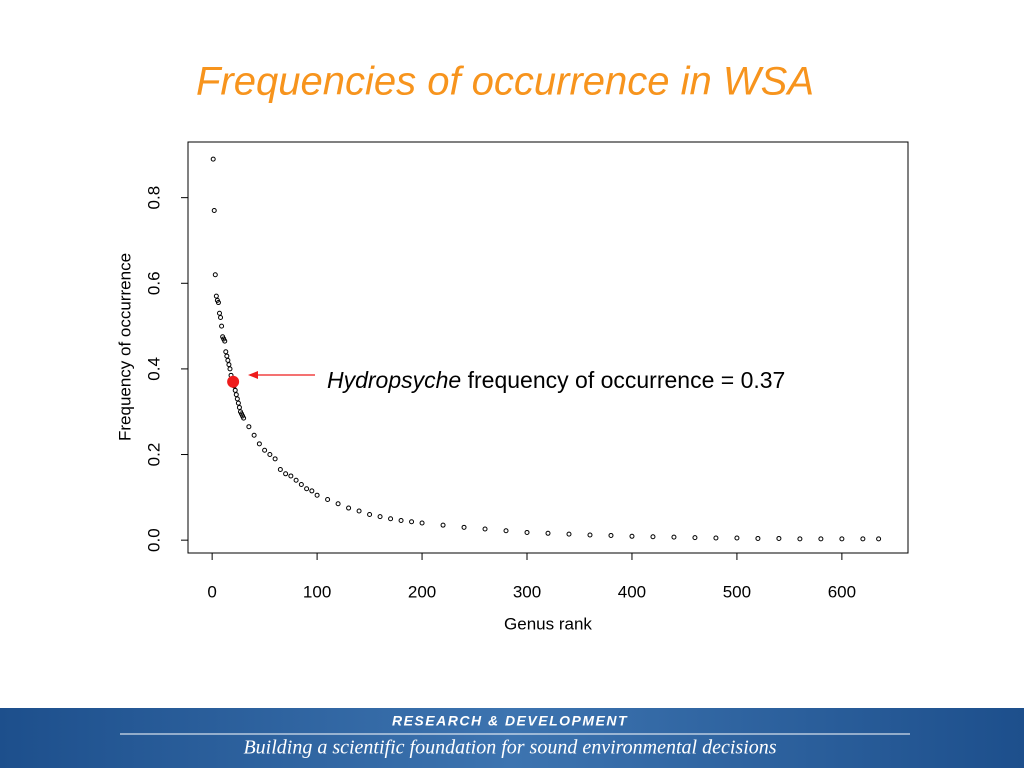 Image resolution: width=1024 pixels, height=768 pixels. What do you see at coordinates (548, 623) in the screenshot?
I see `x-axis-label: Genus rank` at bounding box center [548, 623].